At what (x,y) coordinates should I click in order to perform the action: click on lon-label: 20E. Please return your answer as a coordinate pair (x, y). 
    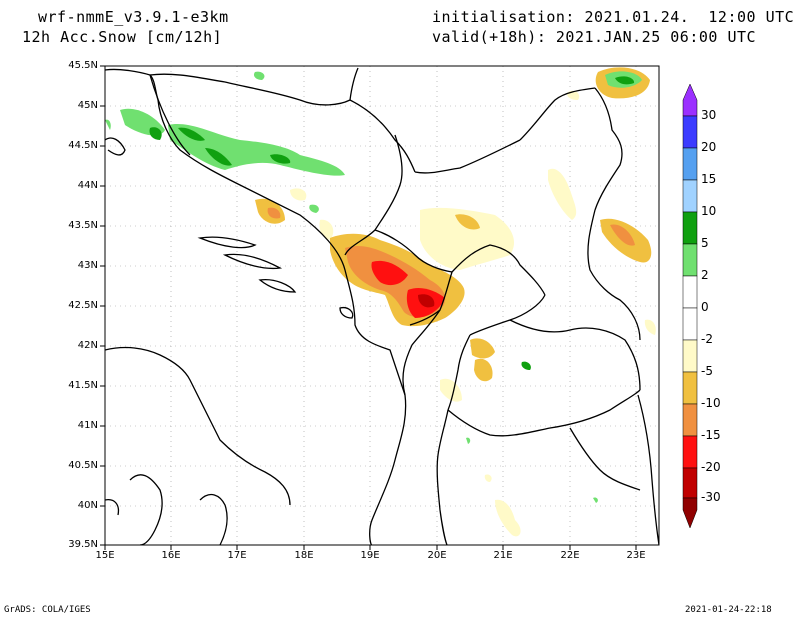
    Looking at the image, I should click on (437, 555).